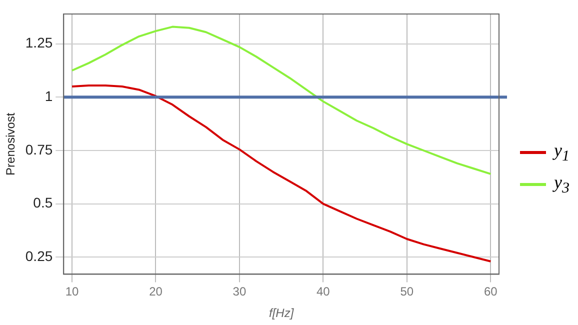  I want to click on y-axis-title: Prenosivost, so click(11, 144).